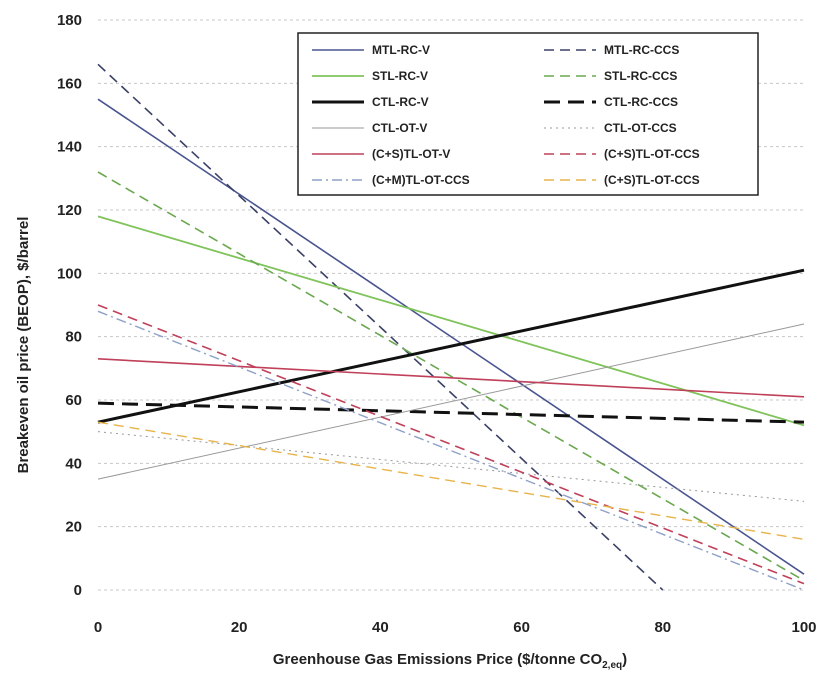 This screenshot has height=676, width=829. I want to click on y-tick-label: 140, so click(69, 147).